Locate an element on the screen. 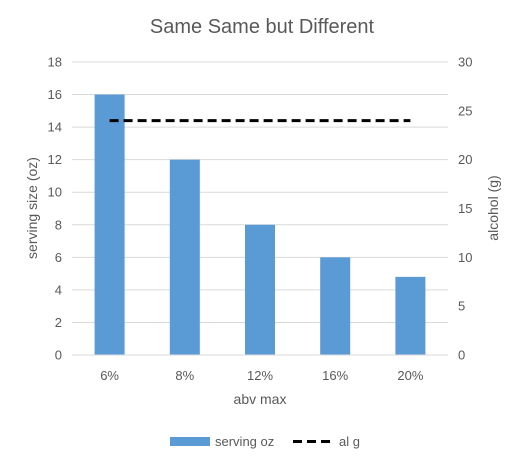 The width and height of the screenshot is (524, 468). legend-label-serving-oz: serving oz is located at coordinates (244, 441).